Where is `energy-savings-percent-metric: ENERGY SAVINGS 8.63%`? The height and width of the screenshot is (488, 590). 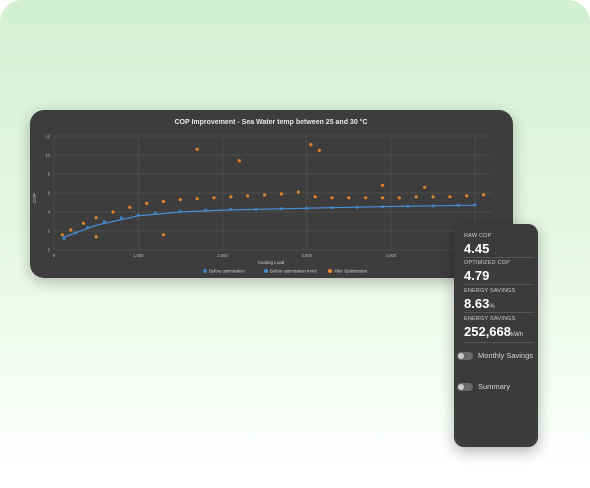 energy-savings-percent-metric: ENERGY SAVINGS 8.63% is located at coordinates (499, 300).